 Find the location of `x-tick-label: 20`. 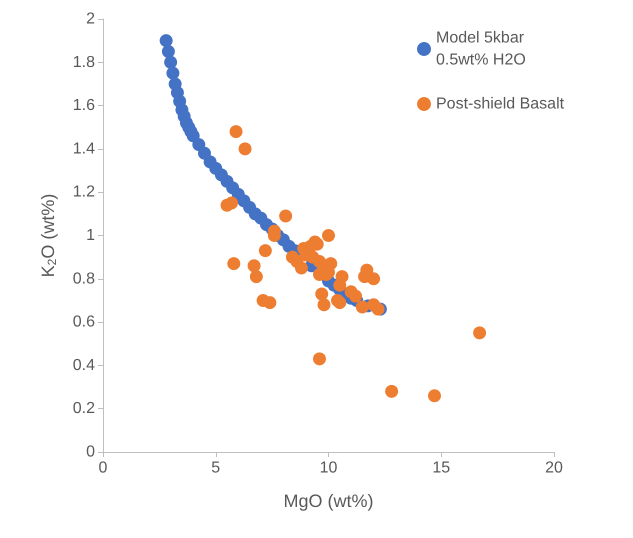

x-tick-label: 20 is located at coordinates (554, 468).